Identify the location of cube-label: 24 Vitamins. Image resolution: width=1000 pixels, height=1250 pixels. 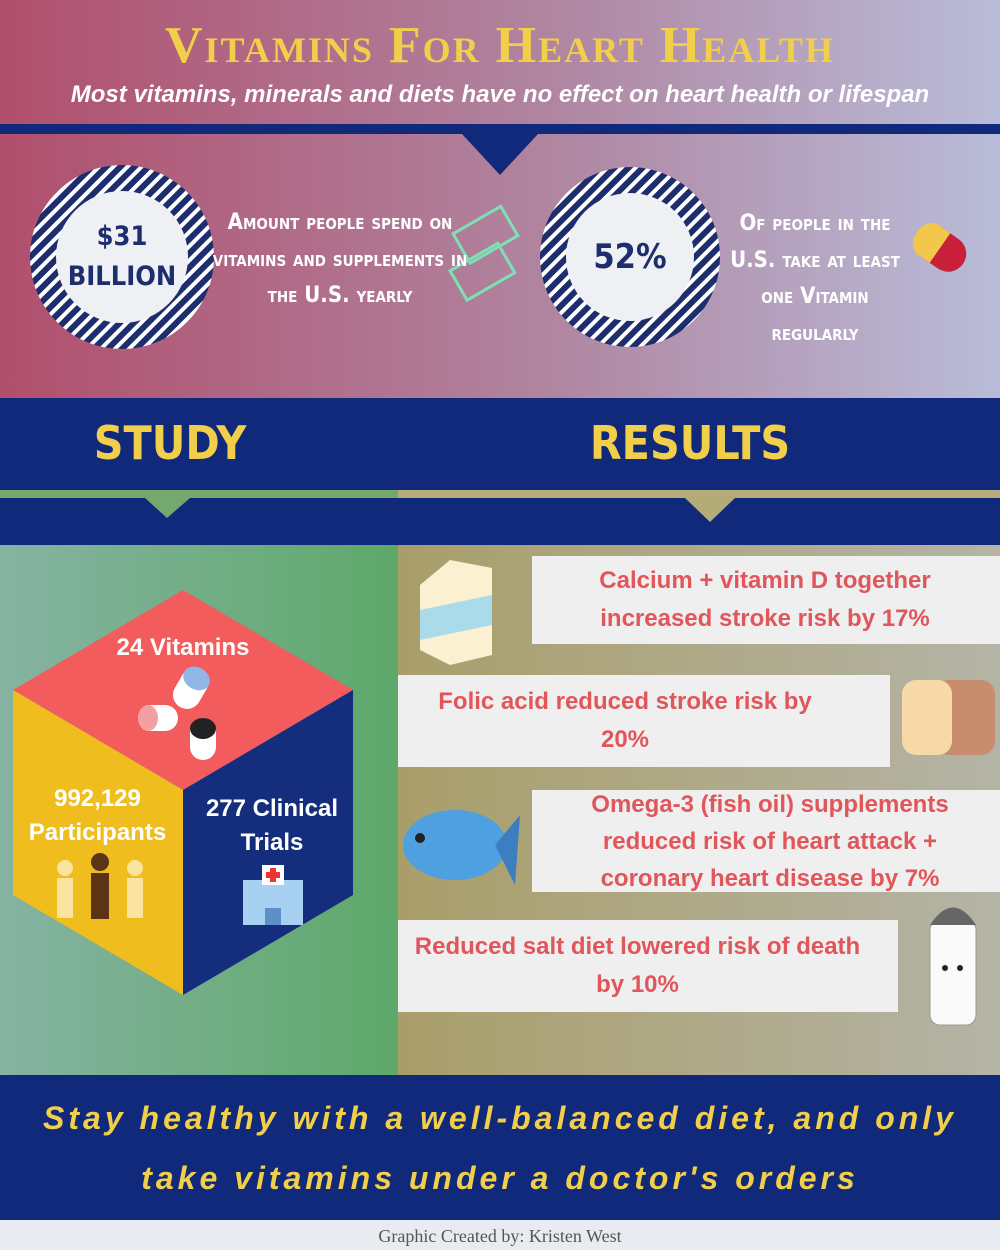
(183, 647).